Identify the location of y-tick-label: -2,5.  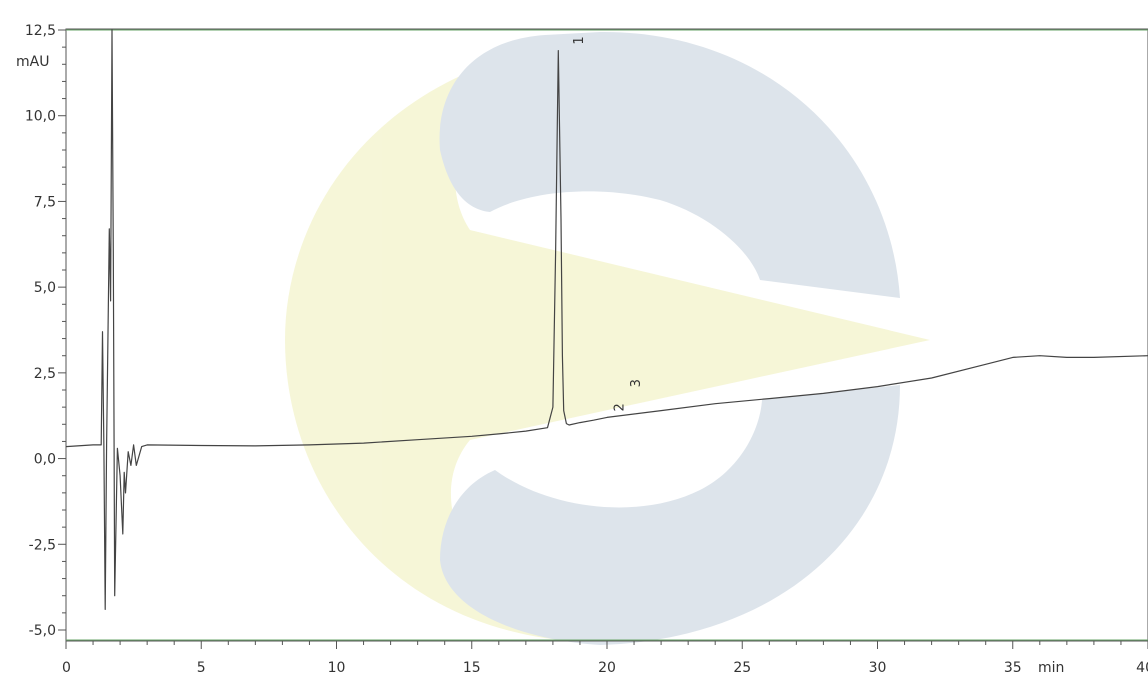
(42, 545).